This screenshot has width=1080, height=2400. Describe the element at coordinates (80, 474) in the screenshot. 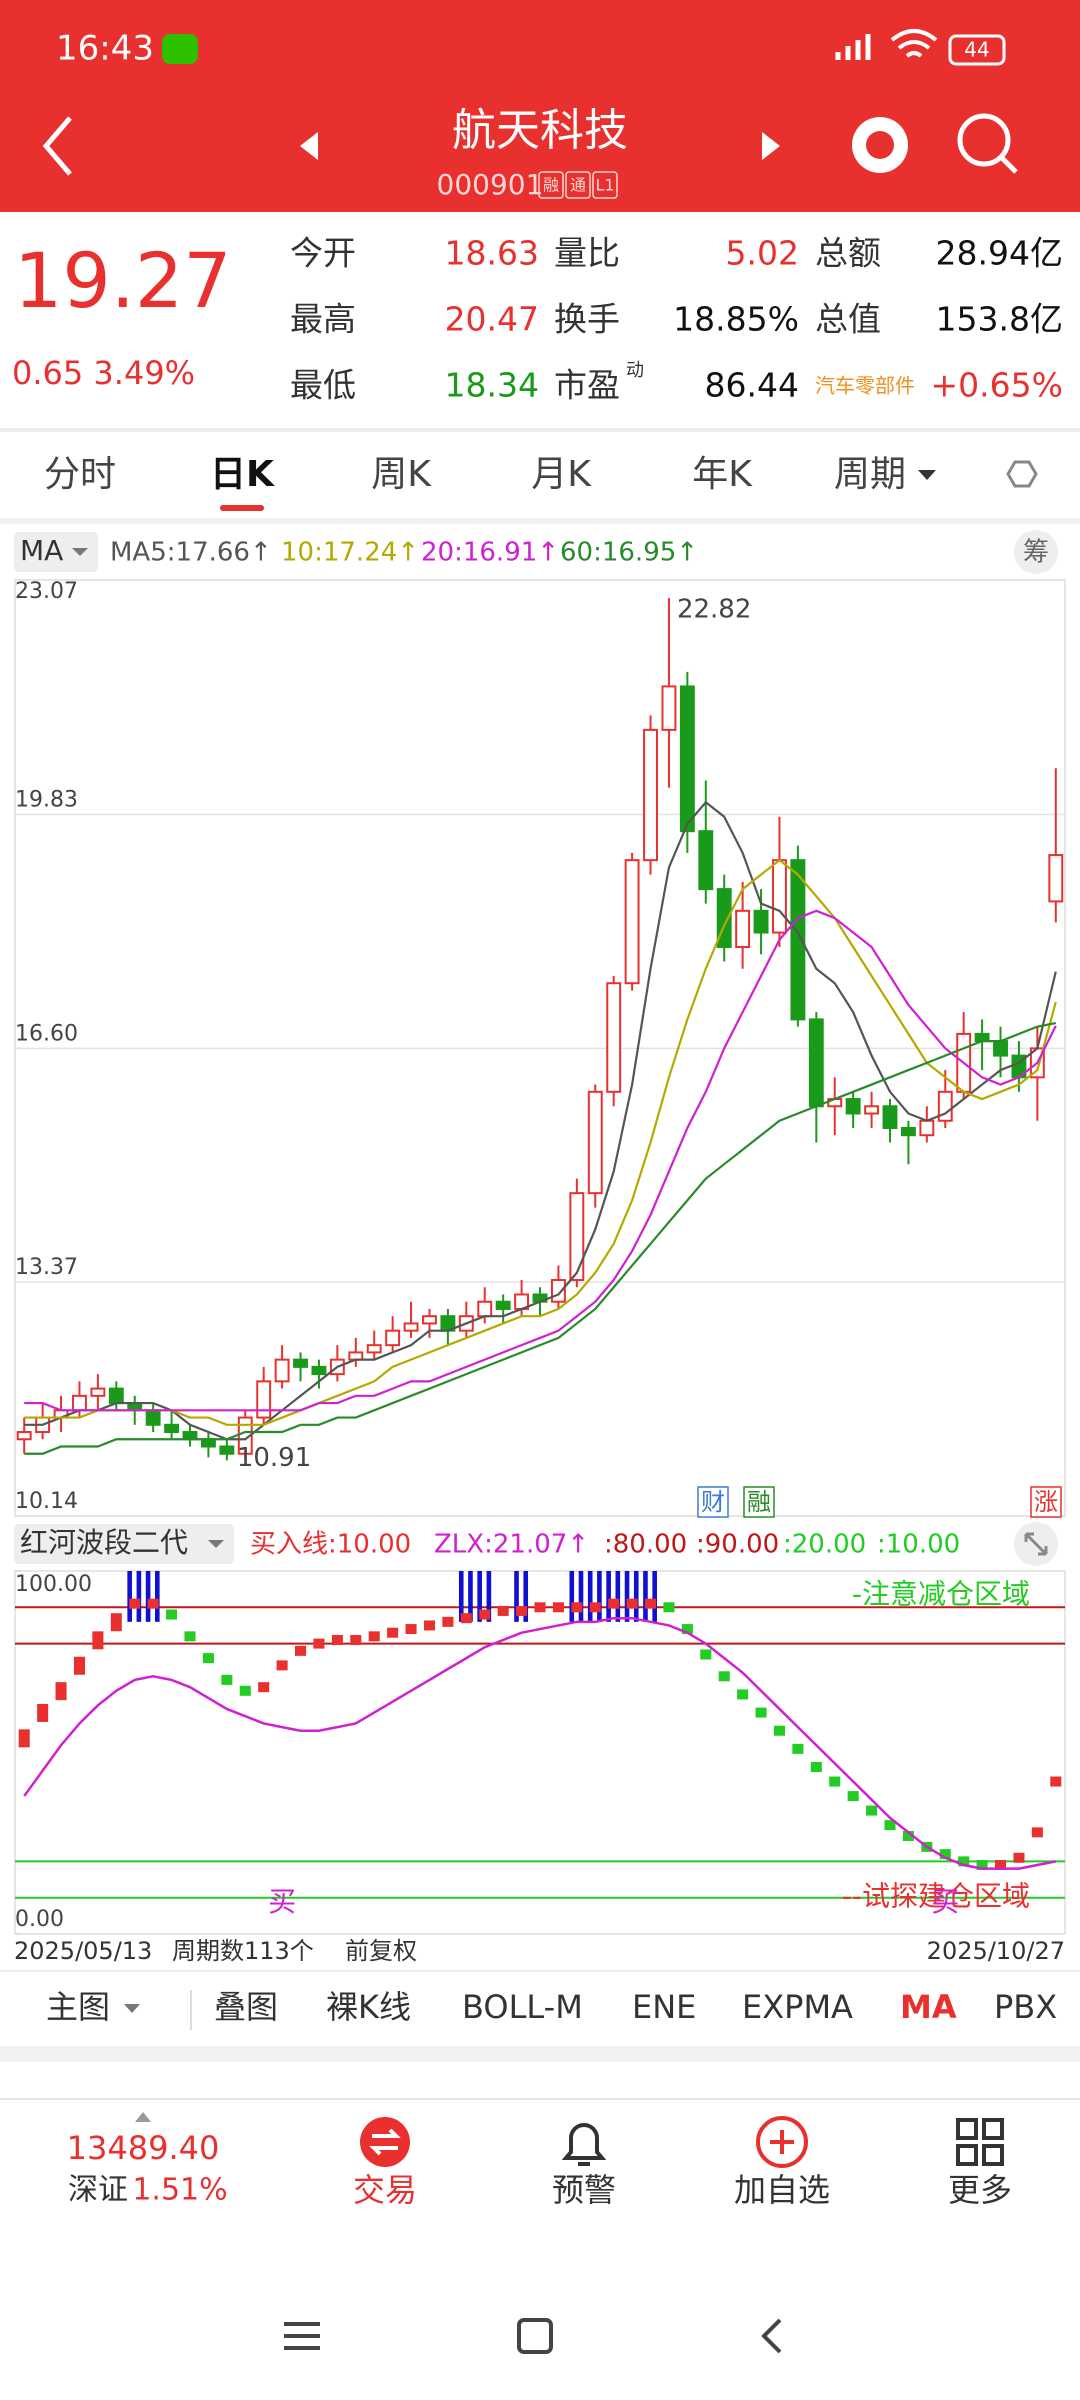

I see `tab: 分时` at that location.